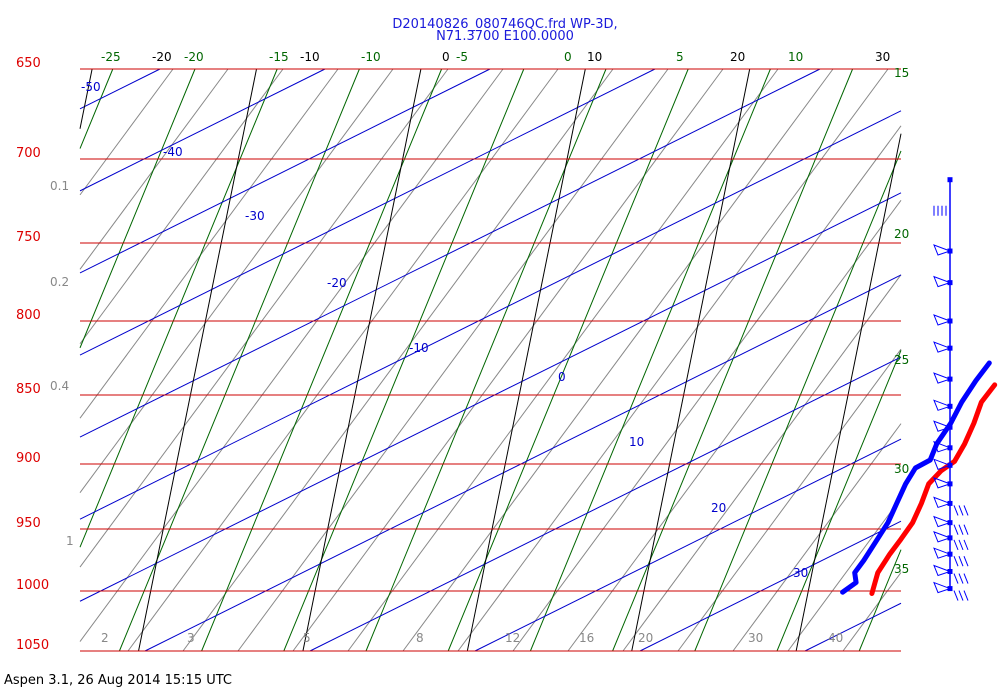 This screenshot has width=1000, height=700. I want to click on moist-adiabat-label: -5, so click(462, 57).